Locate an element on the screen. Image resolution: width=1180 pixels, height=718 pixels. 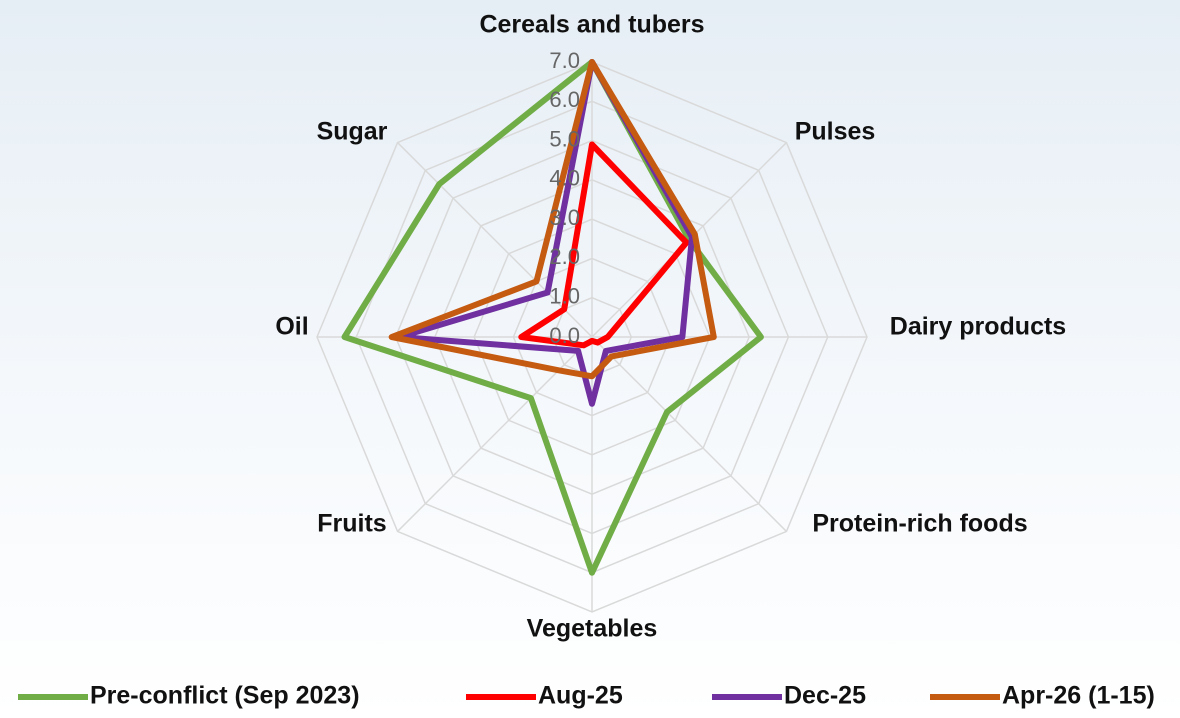
legend-label: Apr-26 (1-15) is located at coordinates (1078, 696).